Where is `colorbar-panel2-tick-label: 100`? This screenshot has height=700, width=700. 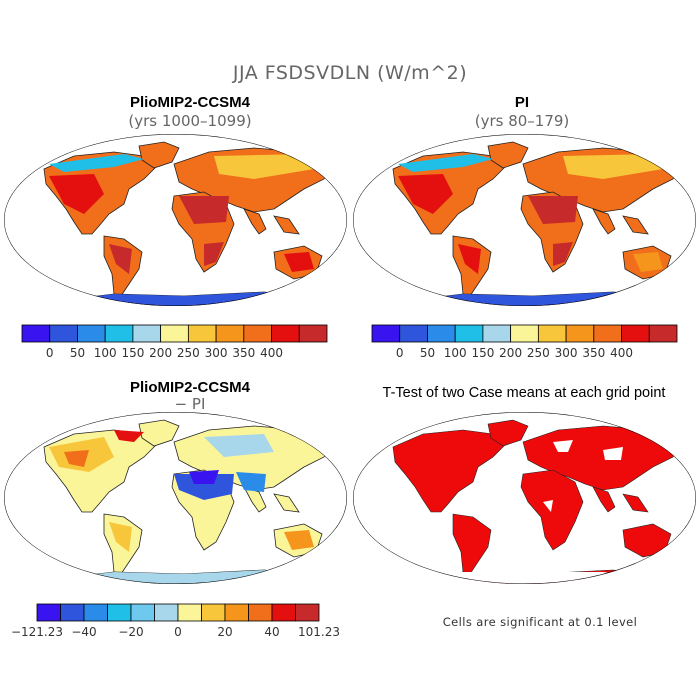
colorbar-panel2-tick-label: 100 is located at coordinates (455, 353).